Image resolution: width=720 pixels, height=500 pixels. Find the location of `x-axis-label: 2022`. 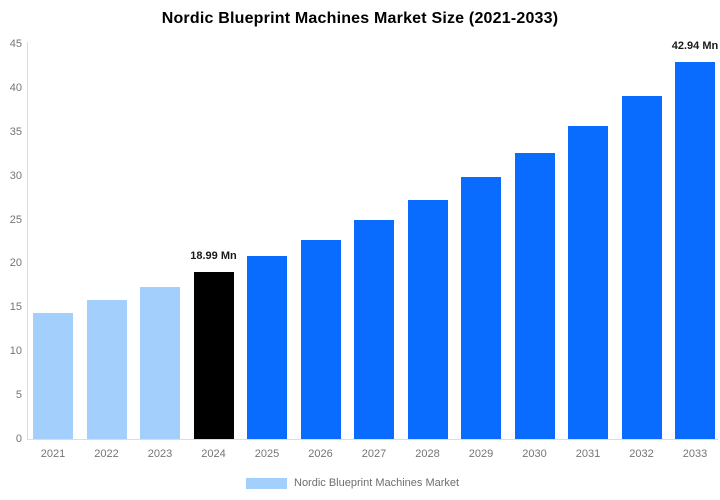

x-axis-label: 2022 is located at coordinates (106, 454).